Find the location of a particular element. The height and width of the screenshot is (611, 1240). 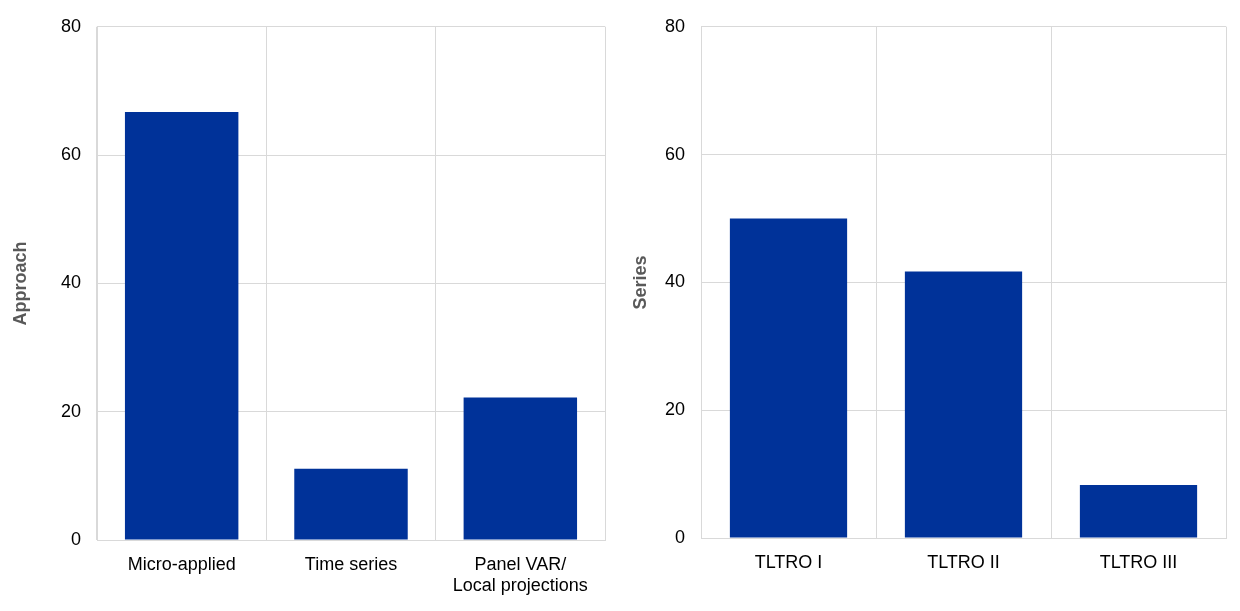

x-tick-label: TLTRO III is located at coordinates (1138, 561).